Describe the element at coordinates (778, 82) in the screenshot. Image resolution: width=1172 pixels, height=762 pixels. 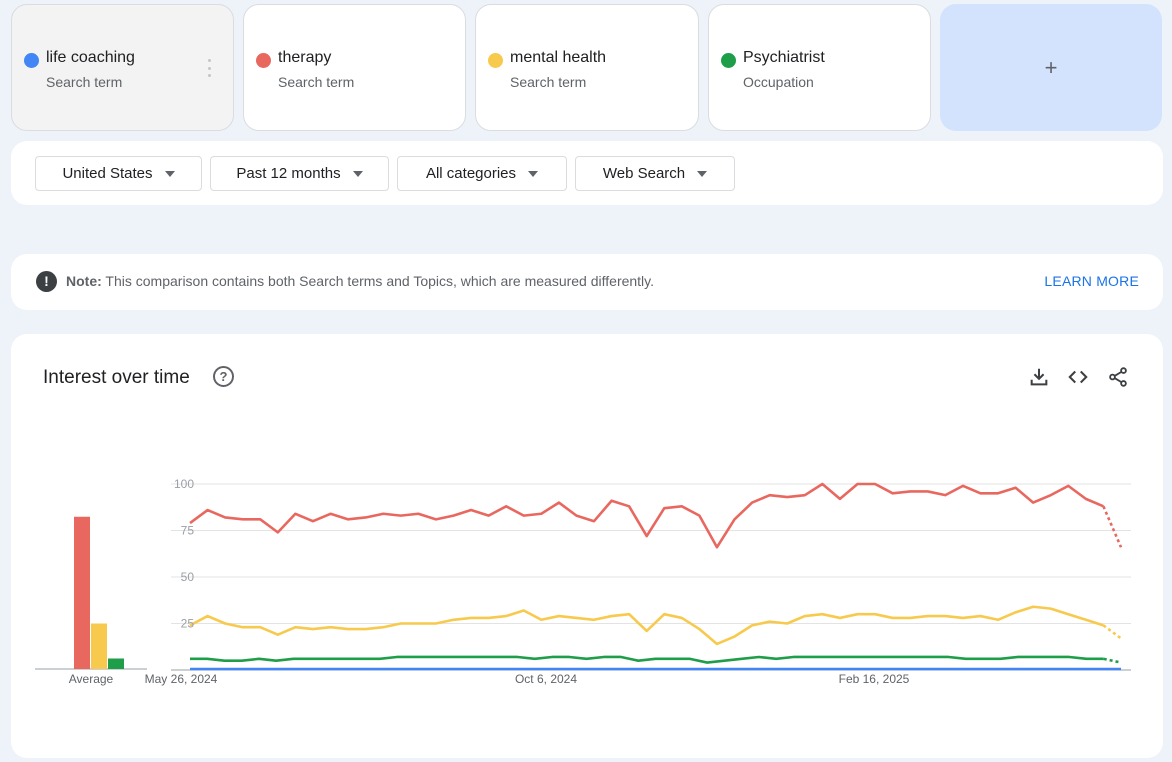
I see `term-type: Occupation` at that location.